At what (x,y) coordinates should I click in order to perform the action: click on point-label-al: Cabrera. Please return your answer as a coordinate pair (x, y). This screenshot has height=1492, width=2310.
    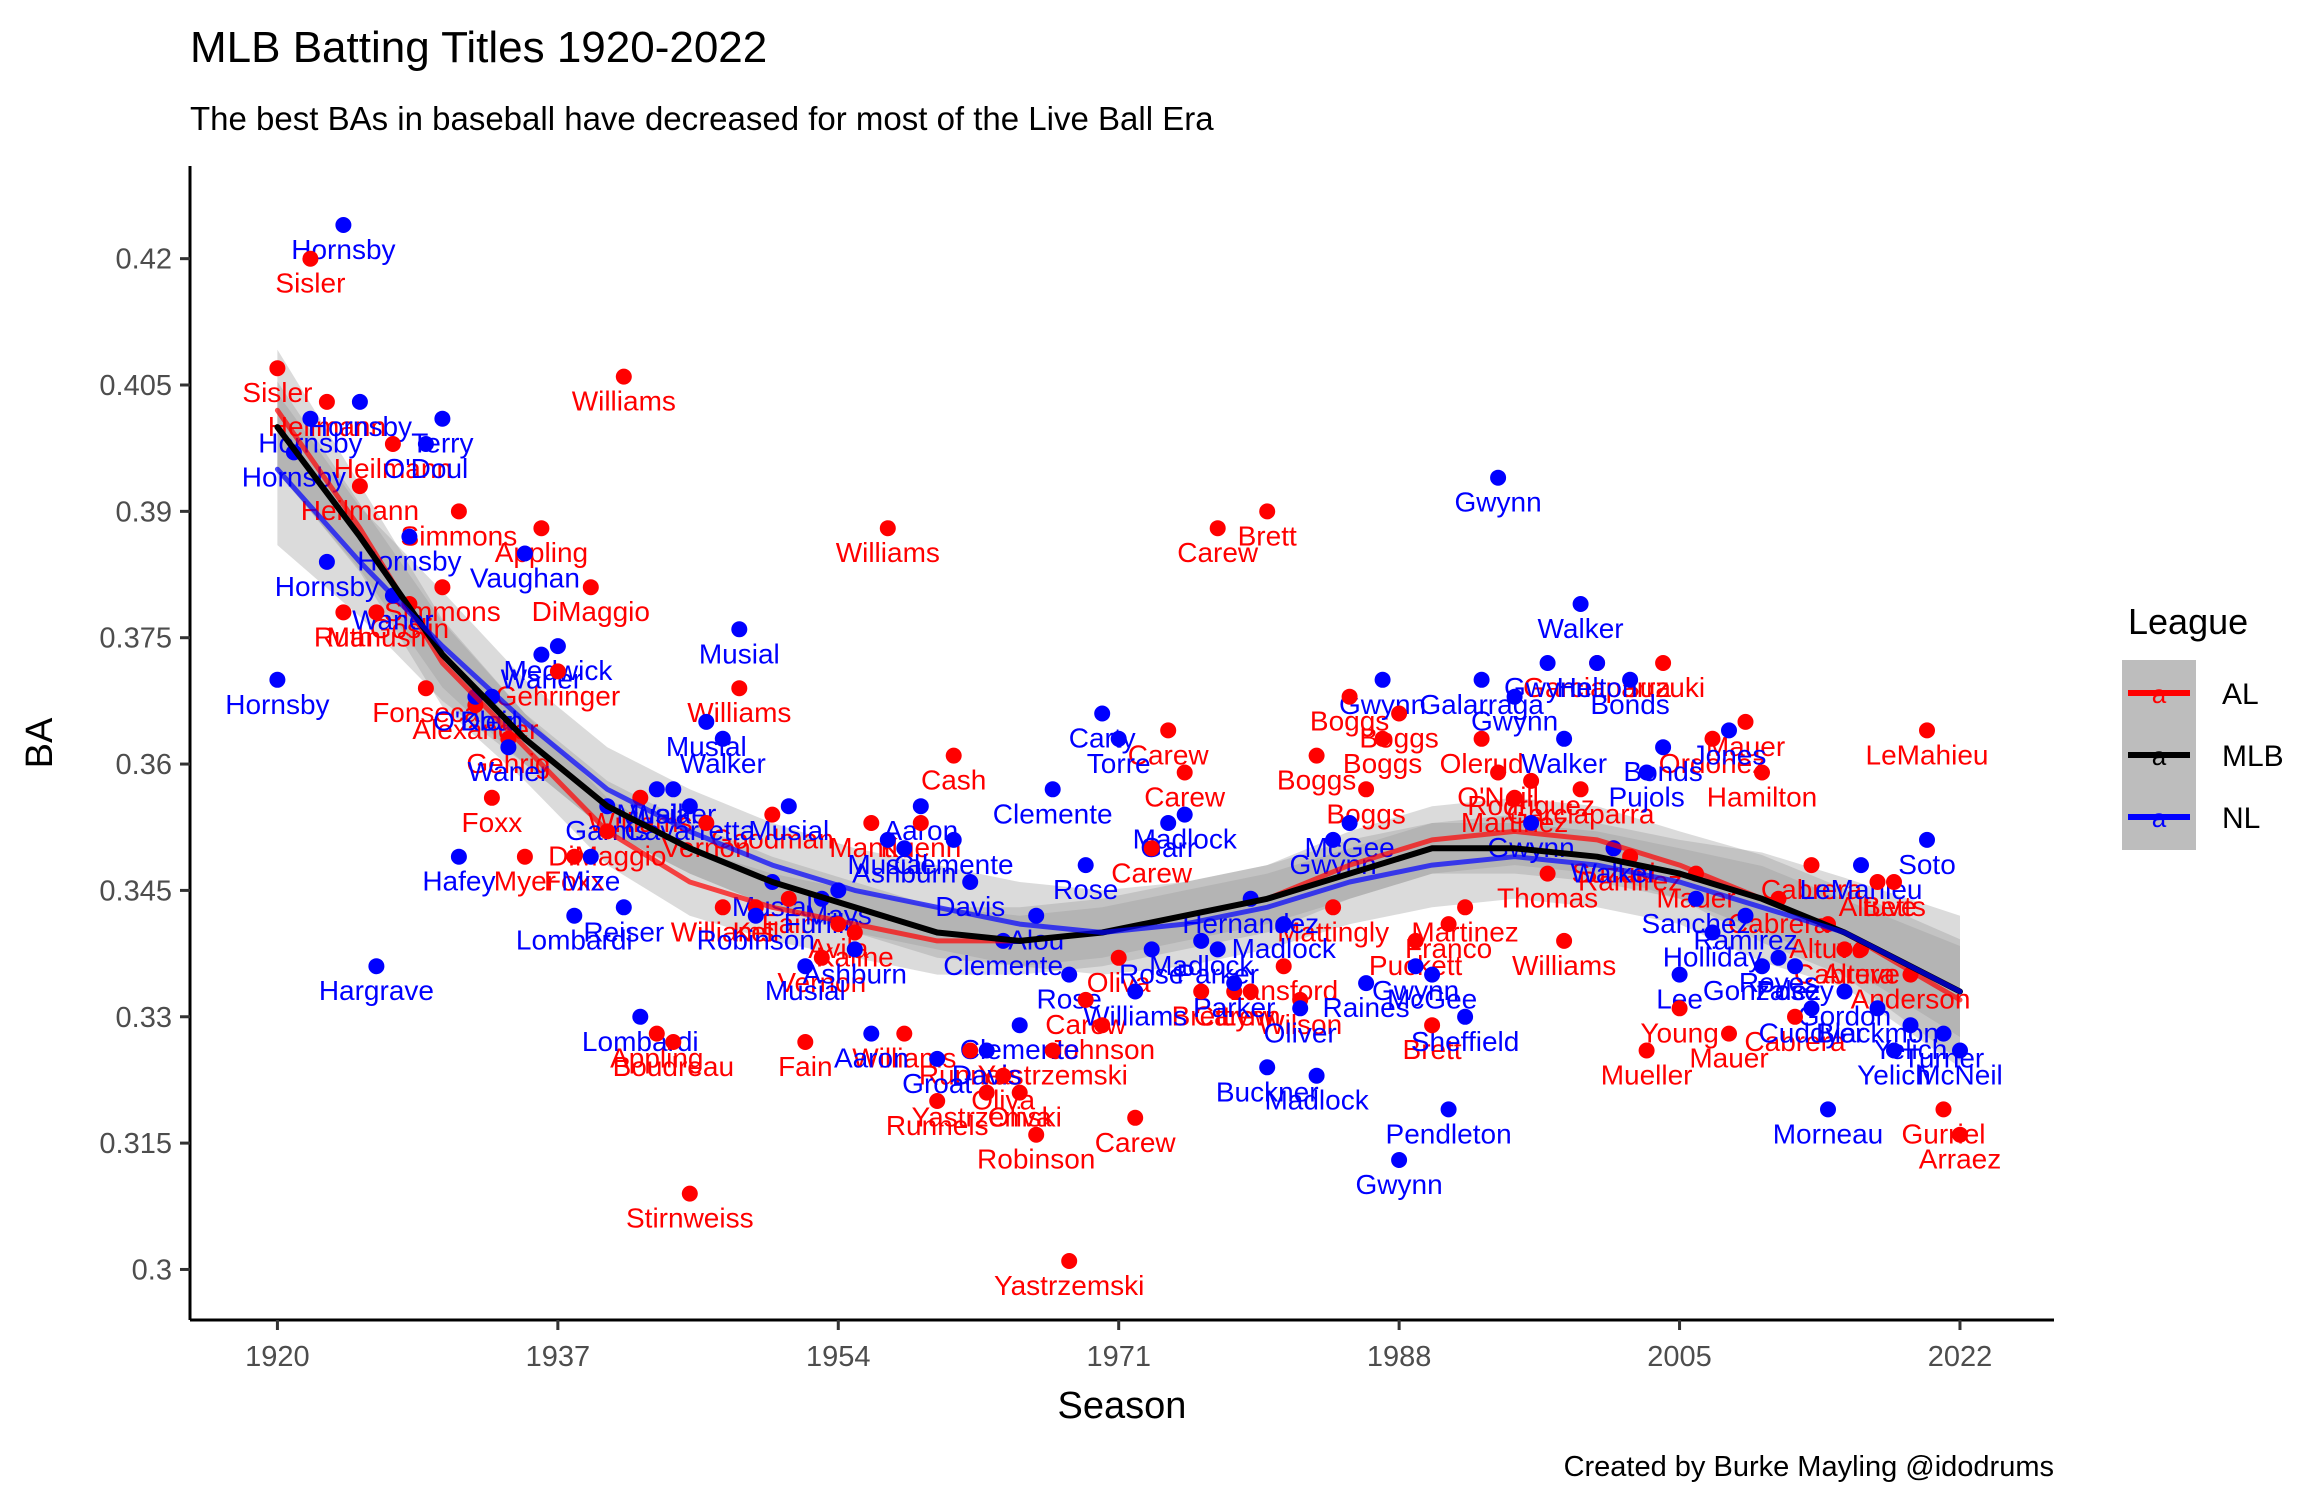
    Looking at the image, I should click on (1795, 1041).